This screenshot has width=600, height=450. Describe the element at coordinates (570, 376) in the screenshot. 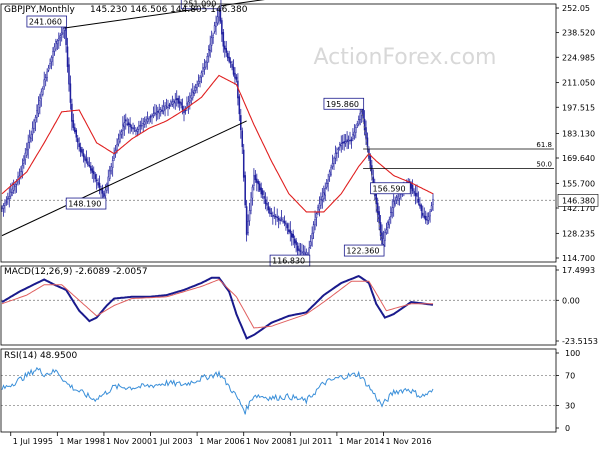

I see `rsi-y-tick-label: 70` at that location.